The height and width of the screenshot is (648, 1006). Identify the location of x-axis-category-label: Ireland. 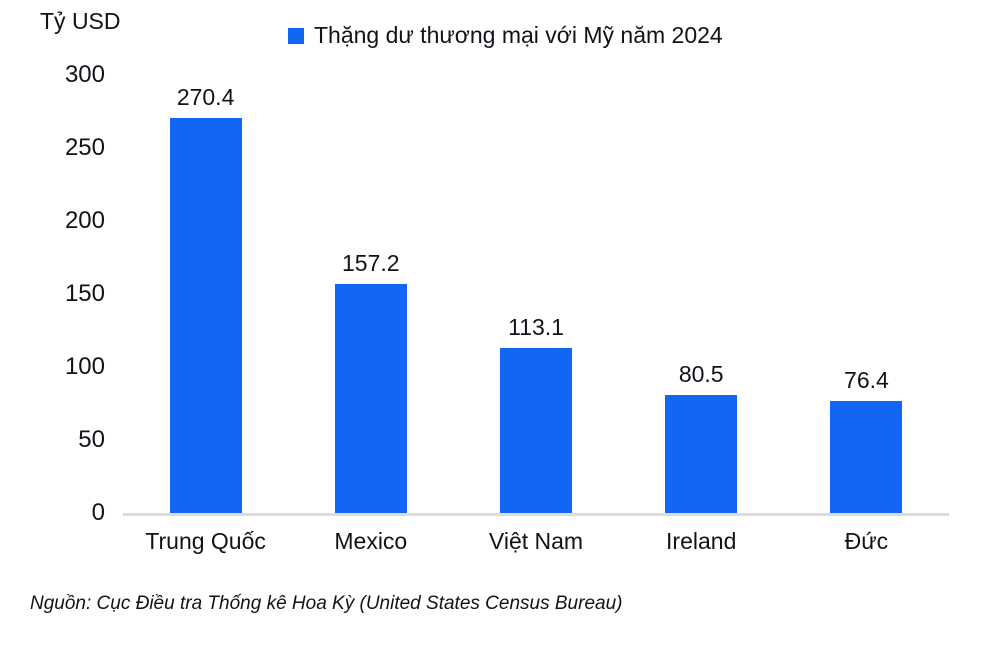
(701, 541).